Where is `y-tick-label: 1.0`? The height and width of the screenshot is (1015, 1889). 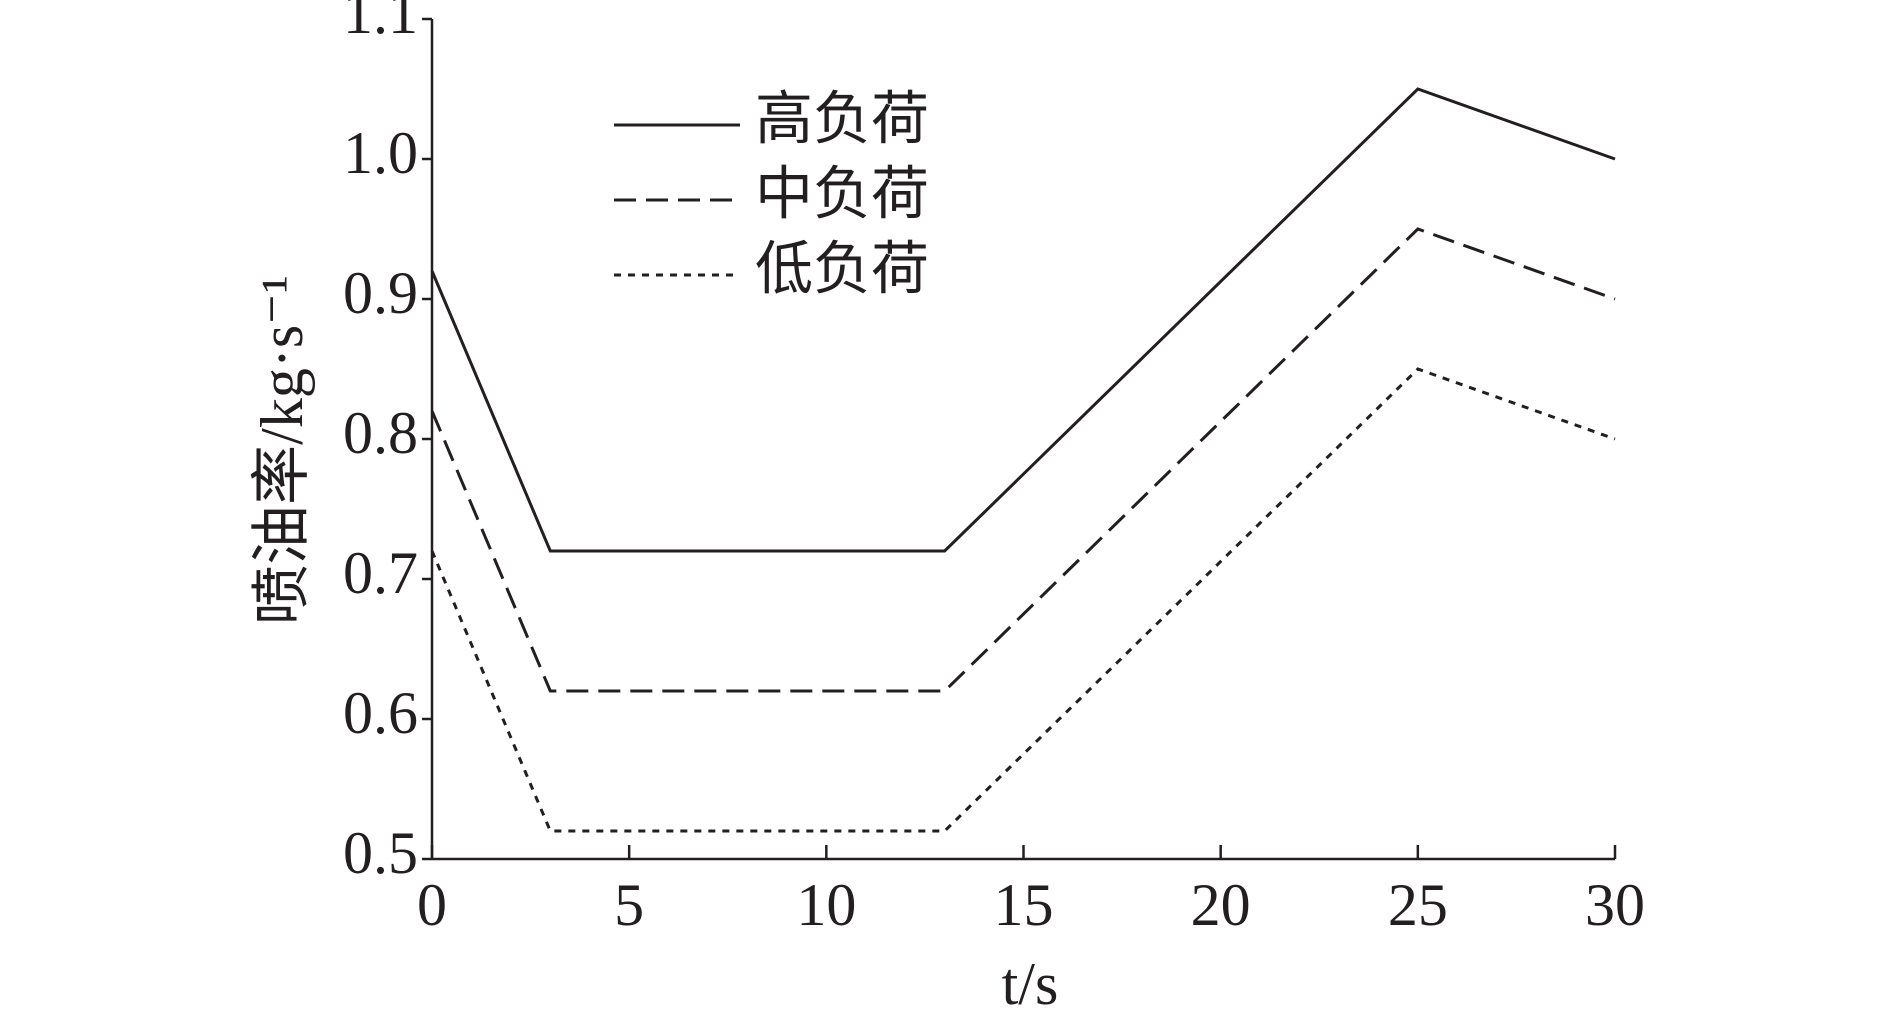
y-tick-label: 1.0 is located at coordinates (380, 153).